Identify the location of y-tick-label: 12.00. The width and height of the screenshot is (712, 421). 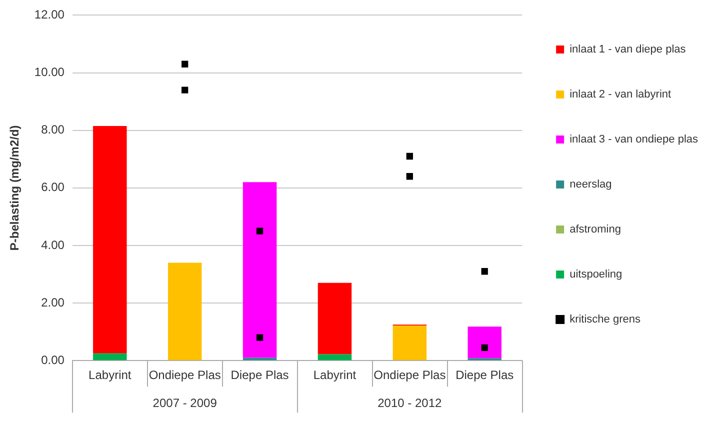
(49, 15).